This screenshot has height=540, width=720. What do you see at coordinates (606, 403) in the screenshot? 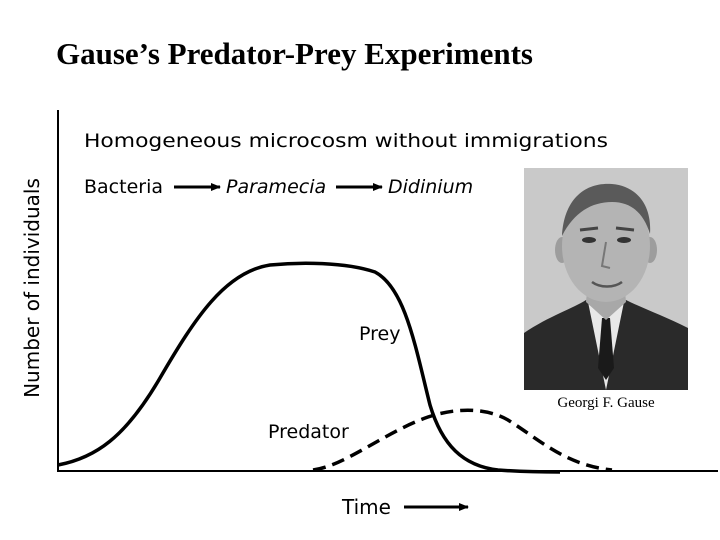
I see `portrait-caption: Georgi F. Gause` at bounding box center [606, 403].